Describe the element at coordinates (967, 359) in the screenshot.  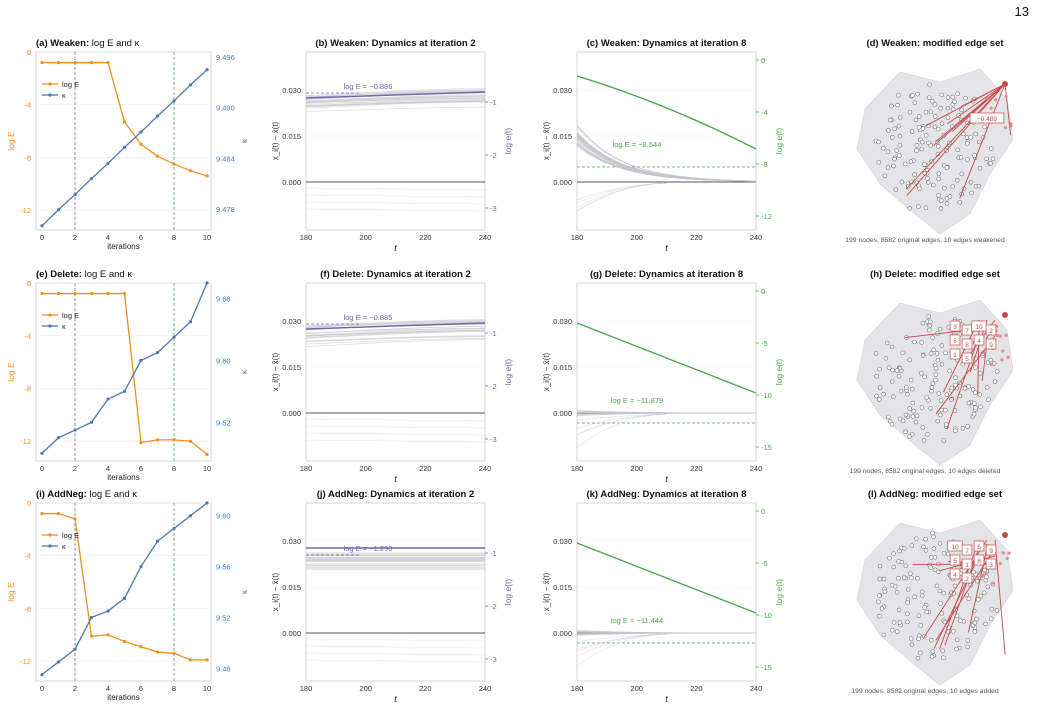
I see `edge-label: 5` at that location.